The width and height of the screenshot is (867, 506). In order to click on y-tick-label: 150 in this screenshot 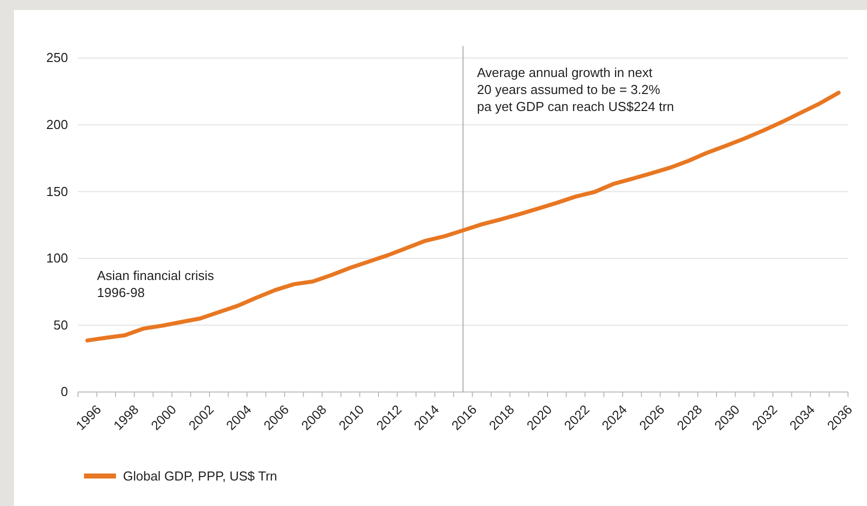, I will do `click(57, 191)`.